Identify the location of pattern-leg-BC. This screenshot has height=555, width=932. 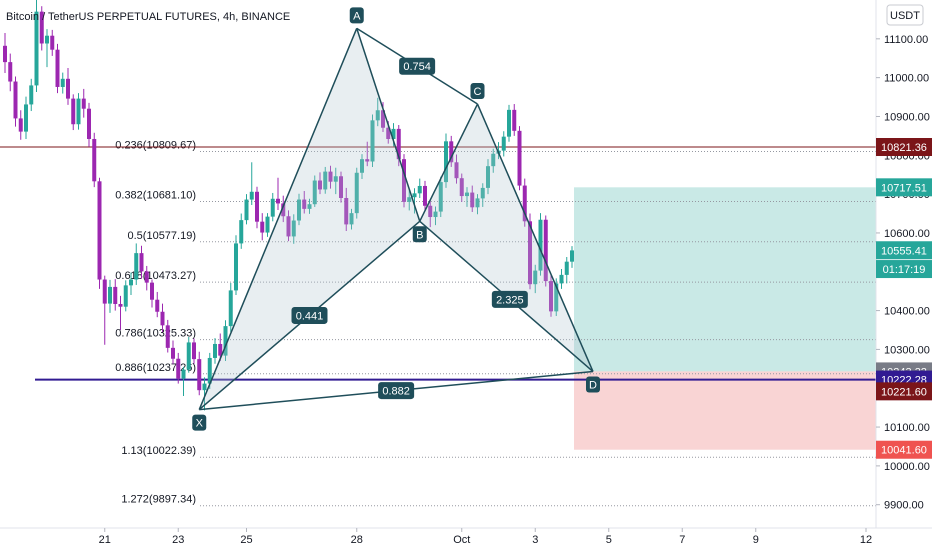
(449, 162).